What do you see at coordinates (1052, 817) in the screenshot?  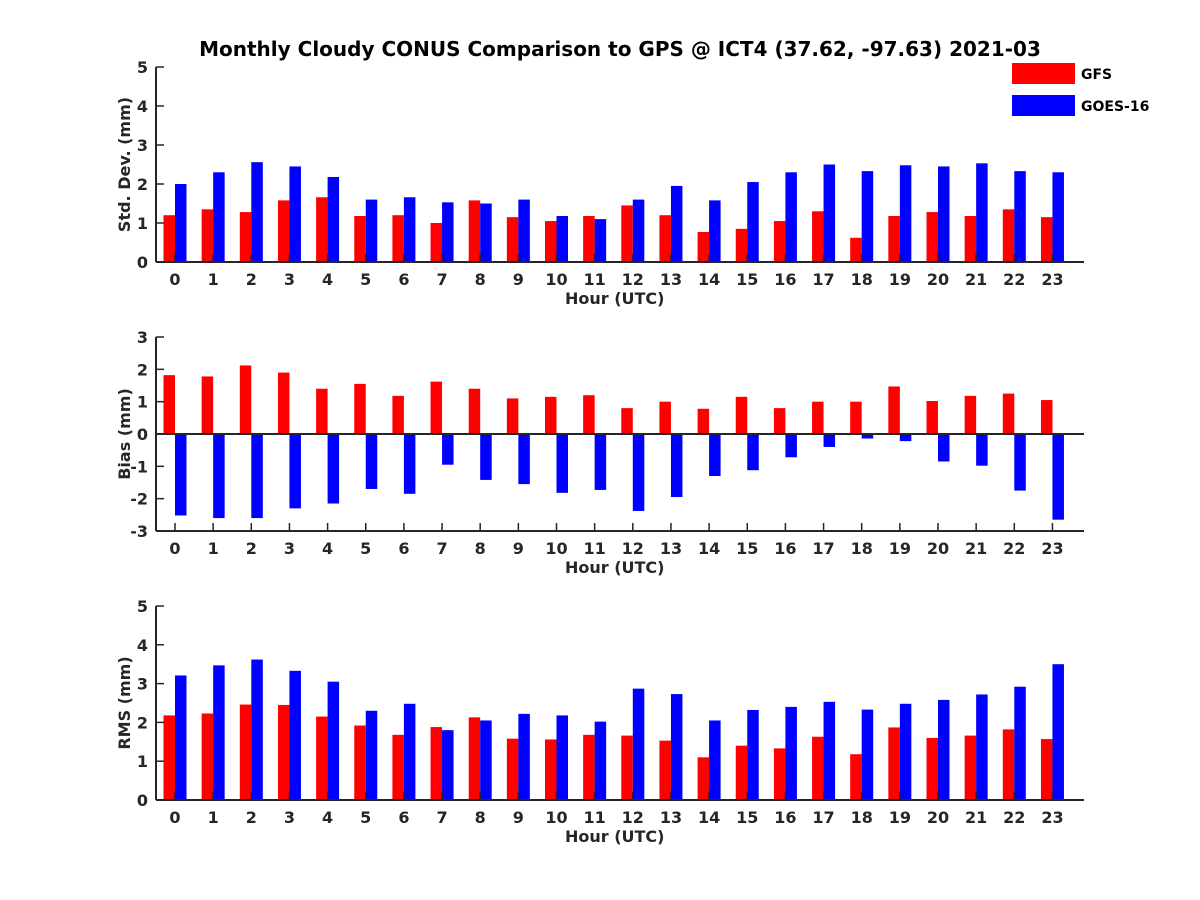 I see `rms-x-tick-label: 23` at bounding box center [1052, 817].